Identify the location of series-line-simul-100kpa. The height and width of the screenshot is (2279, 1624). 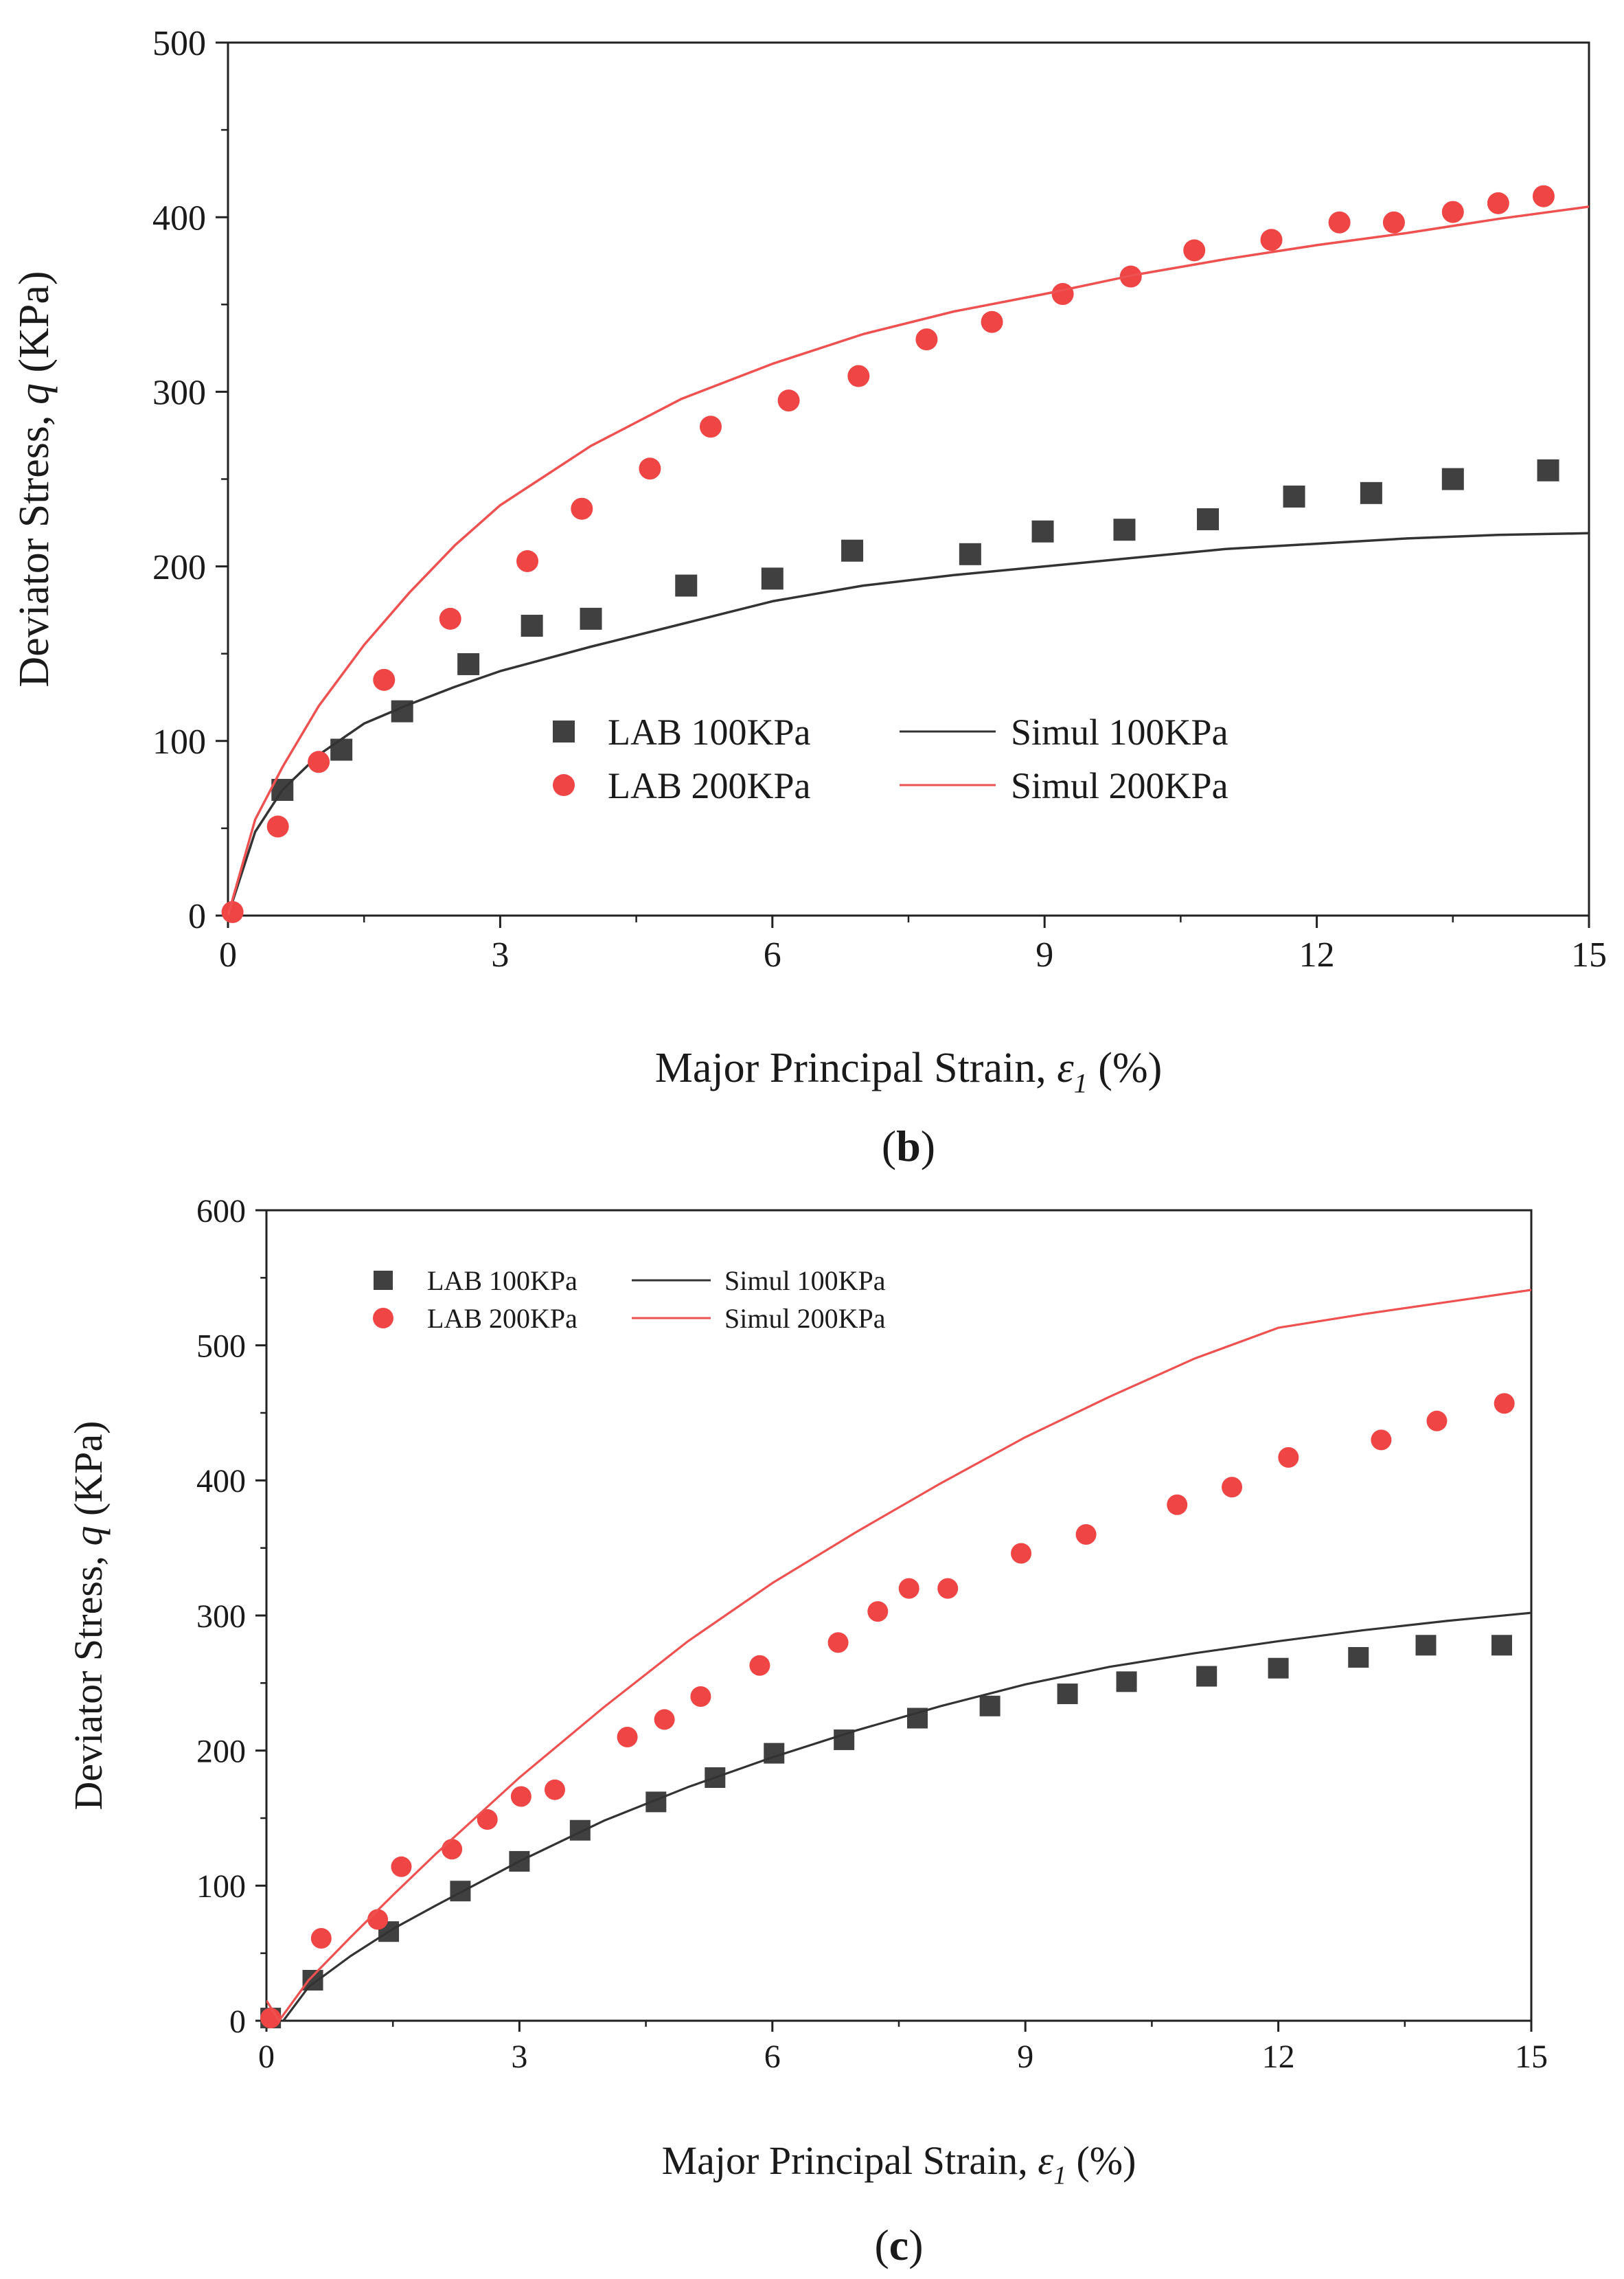
(908, 724).